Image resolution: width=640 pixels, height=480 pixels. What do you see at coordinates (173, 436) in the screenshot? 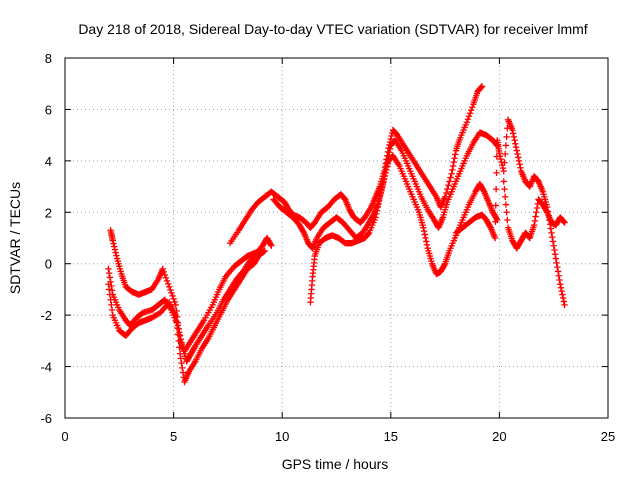
I see `x-tick-label: 5` at bounding box center [173, 436].